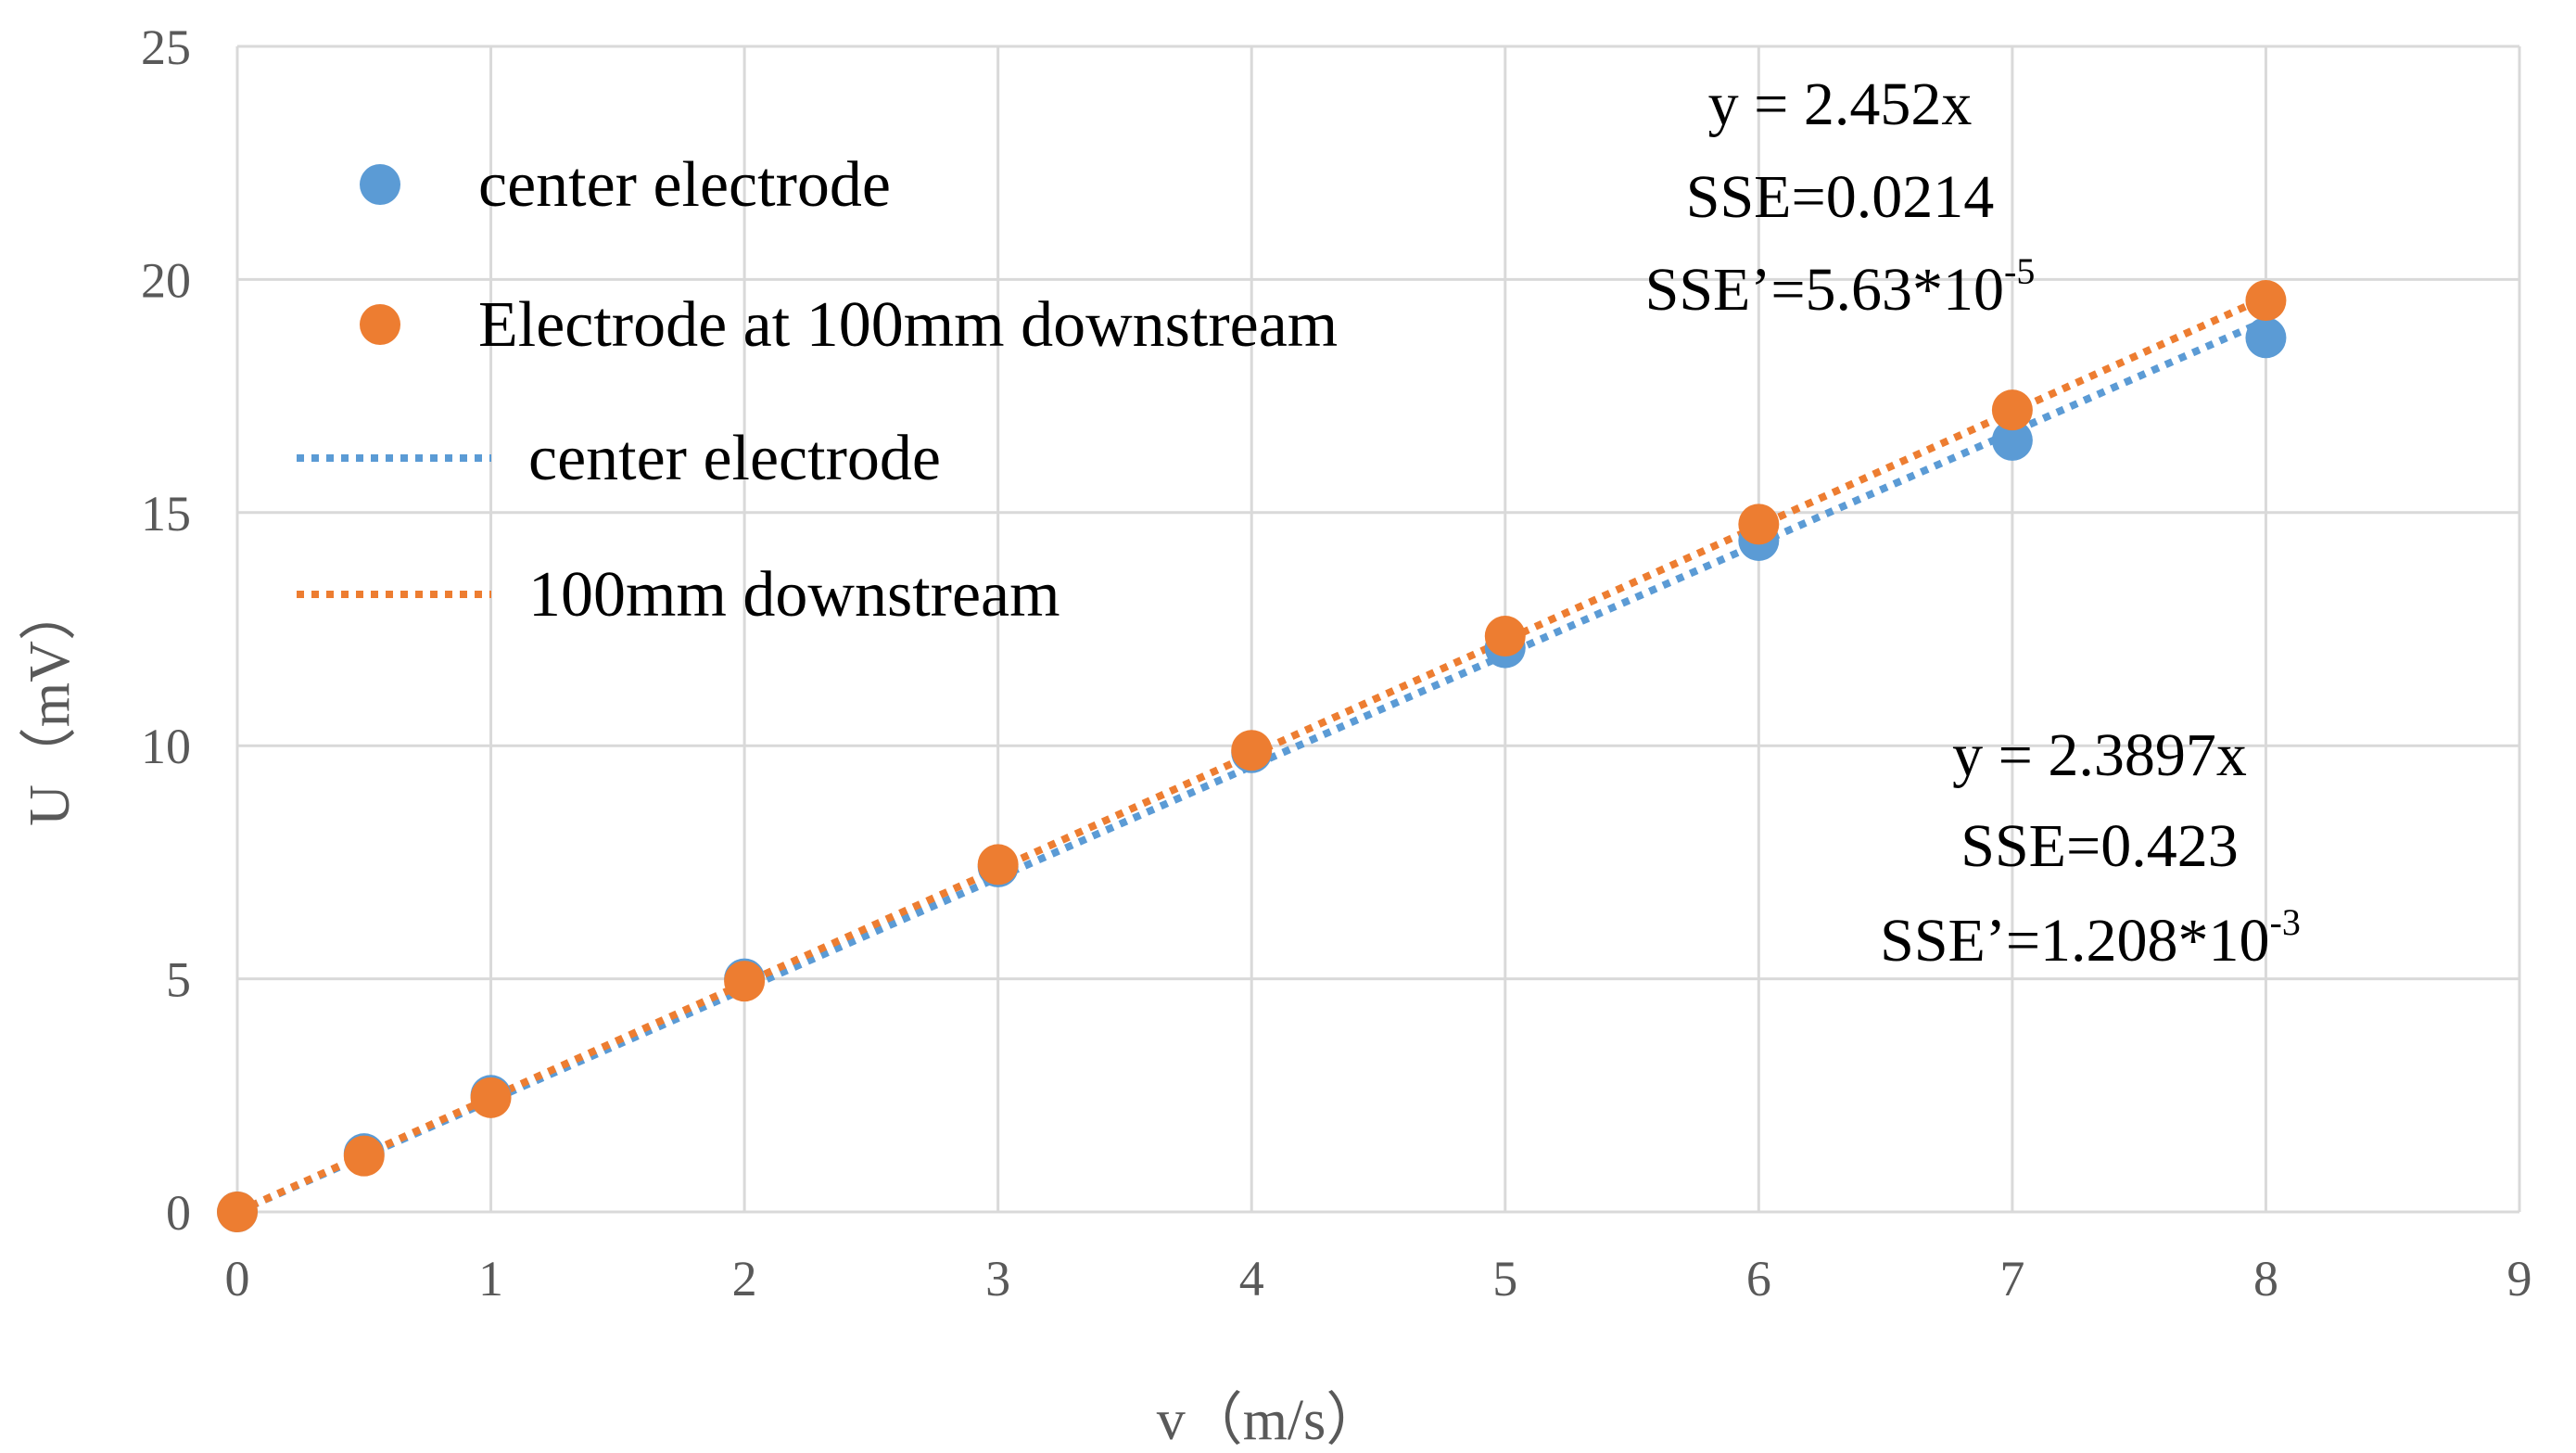  I want to click on legend-label-center-electrode: center electrode, so click(684, 185).